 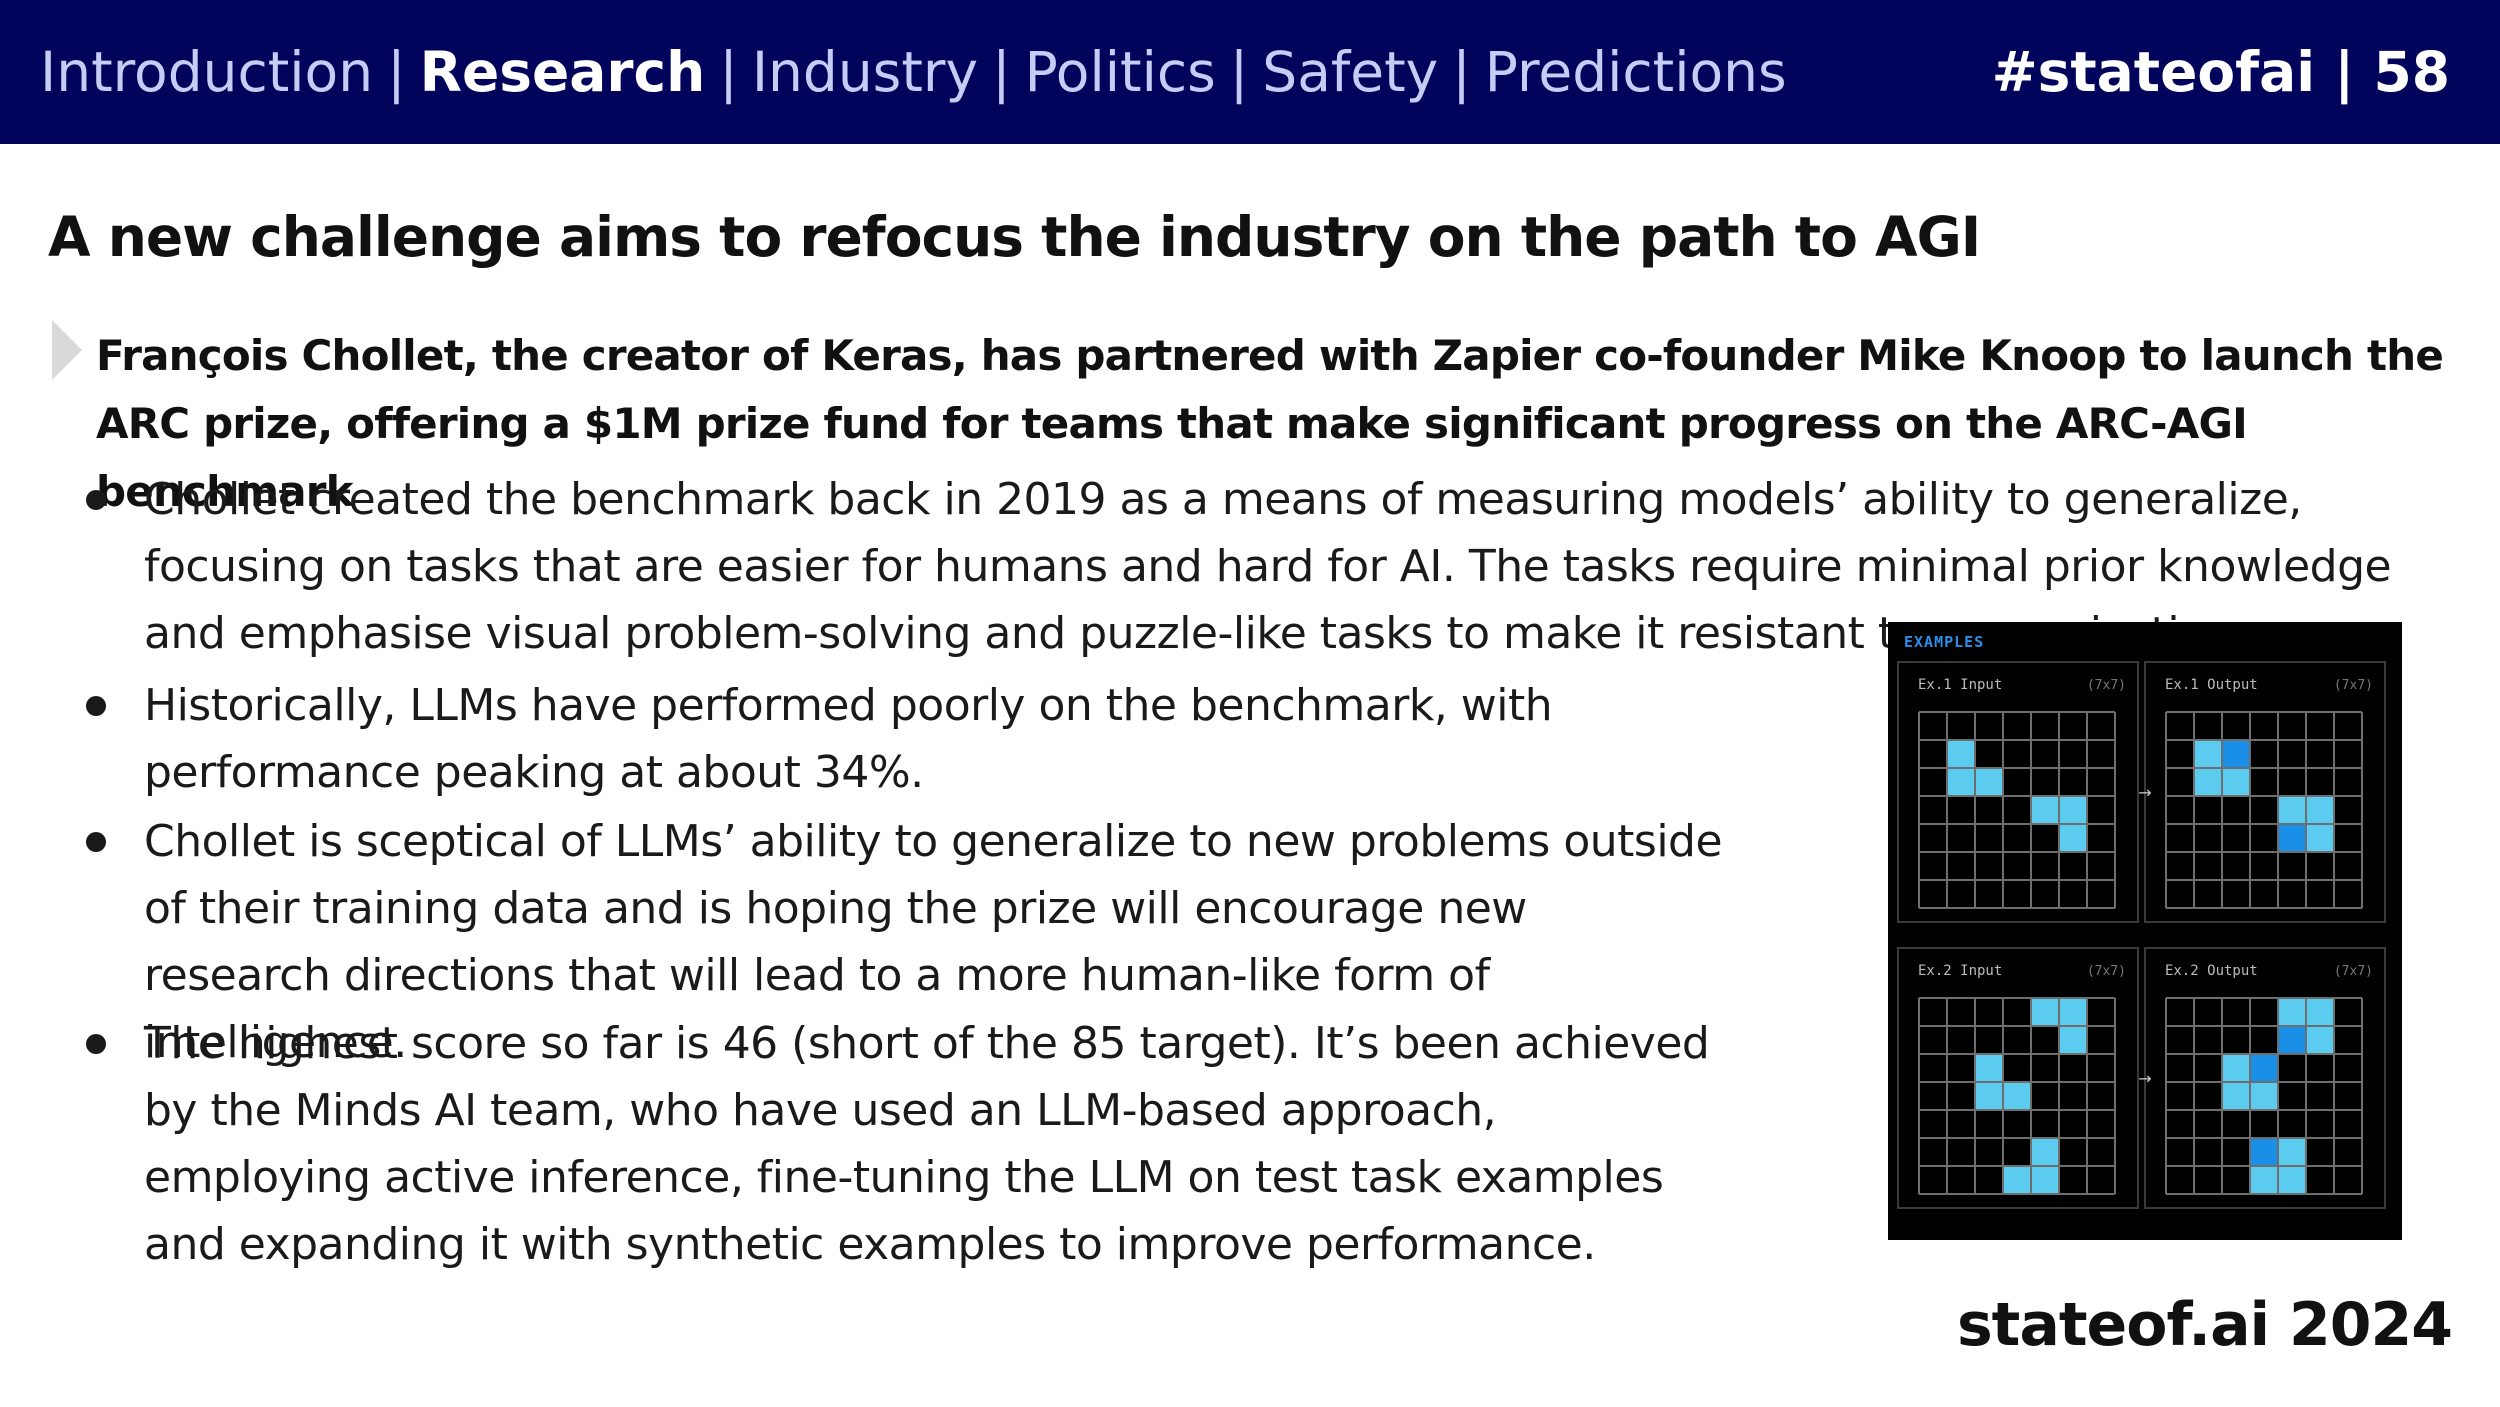 What do you see at coordinates (562, 72) in the screenshot?
I see `nav-item-research: Research` at bounding box center [562, 72].